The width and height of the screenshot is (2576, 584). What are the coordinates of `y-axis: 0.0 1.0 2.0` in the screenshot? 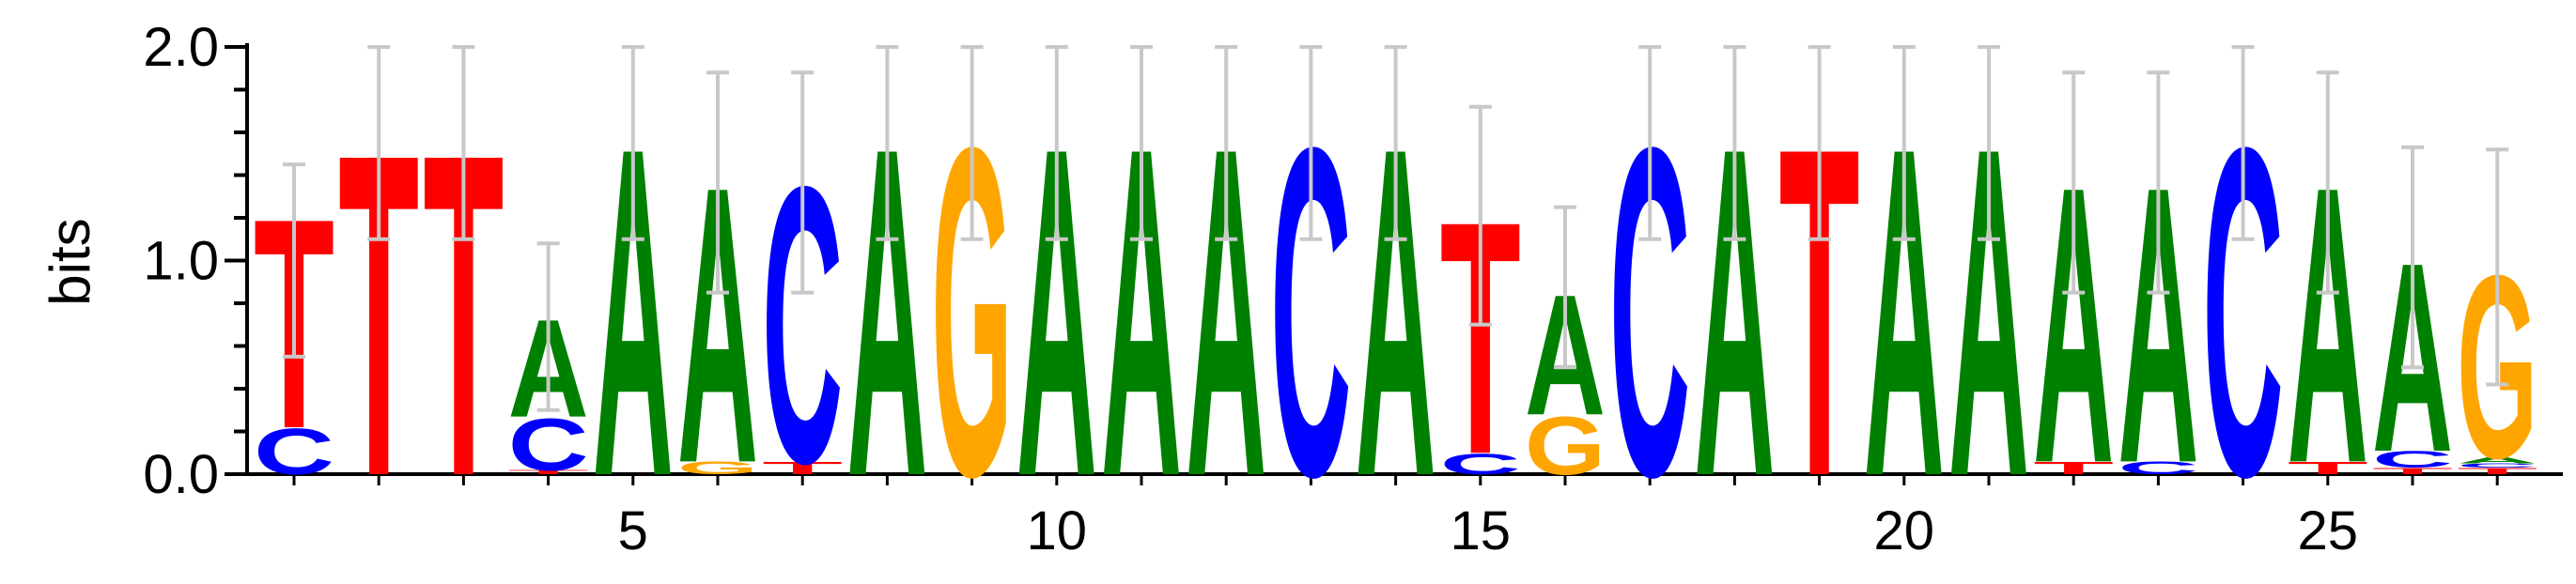 It's located at (196, 261).